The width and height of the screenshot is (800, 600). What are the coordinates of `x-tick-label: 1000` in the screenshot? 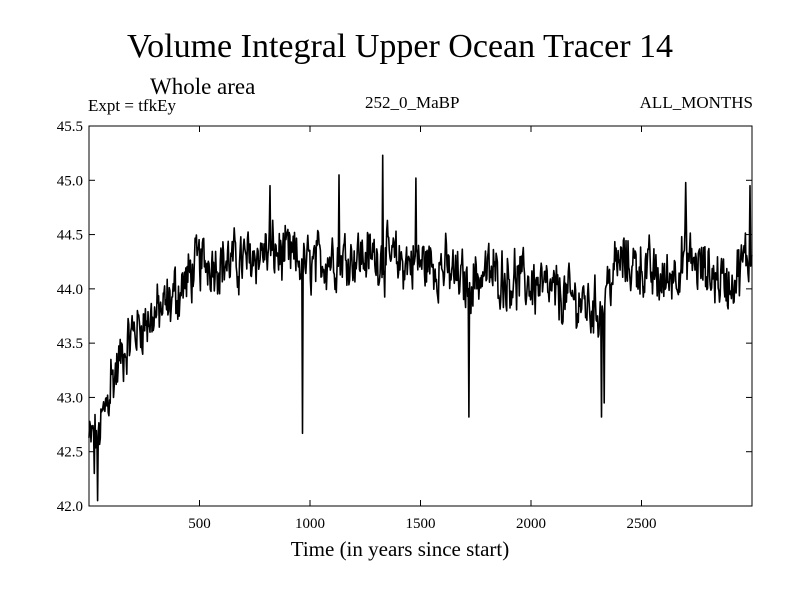 It's located at (310, 524).